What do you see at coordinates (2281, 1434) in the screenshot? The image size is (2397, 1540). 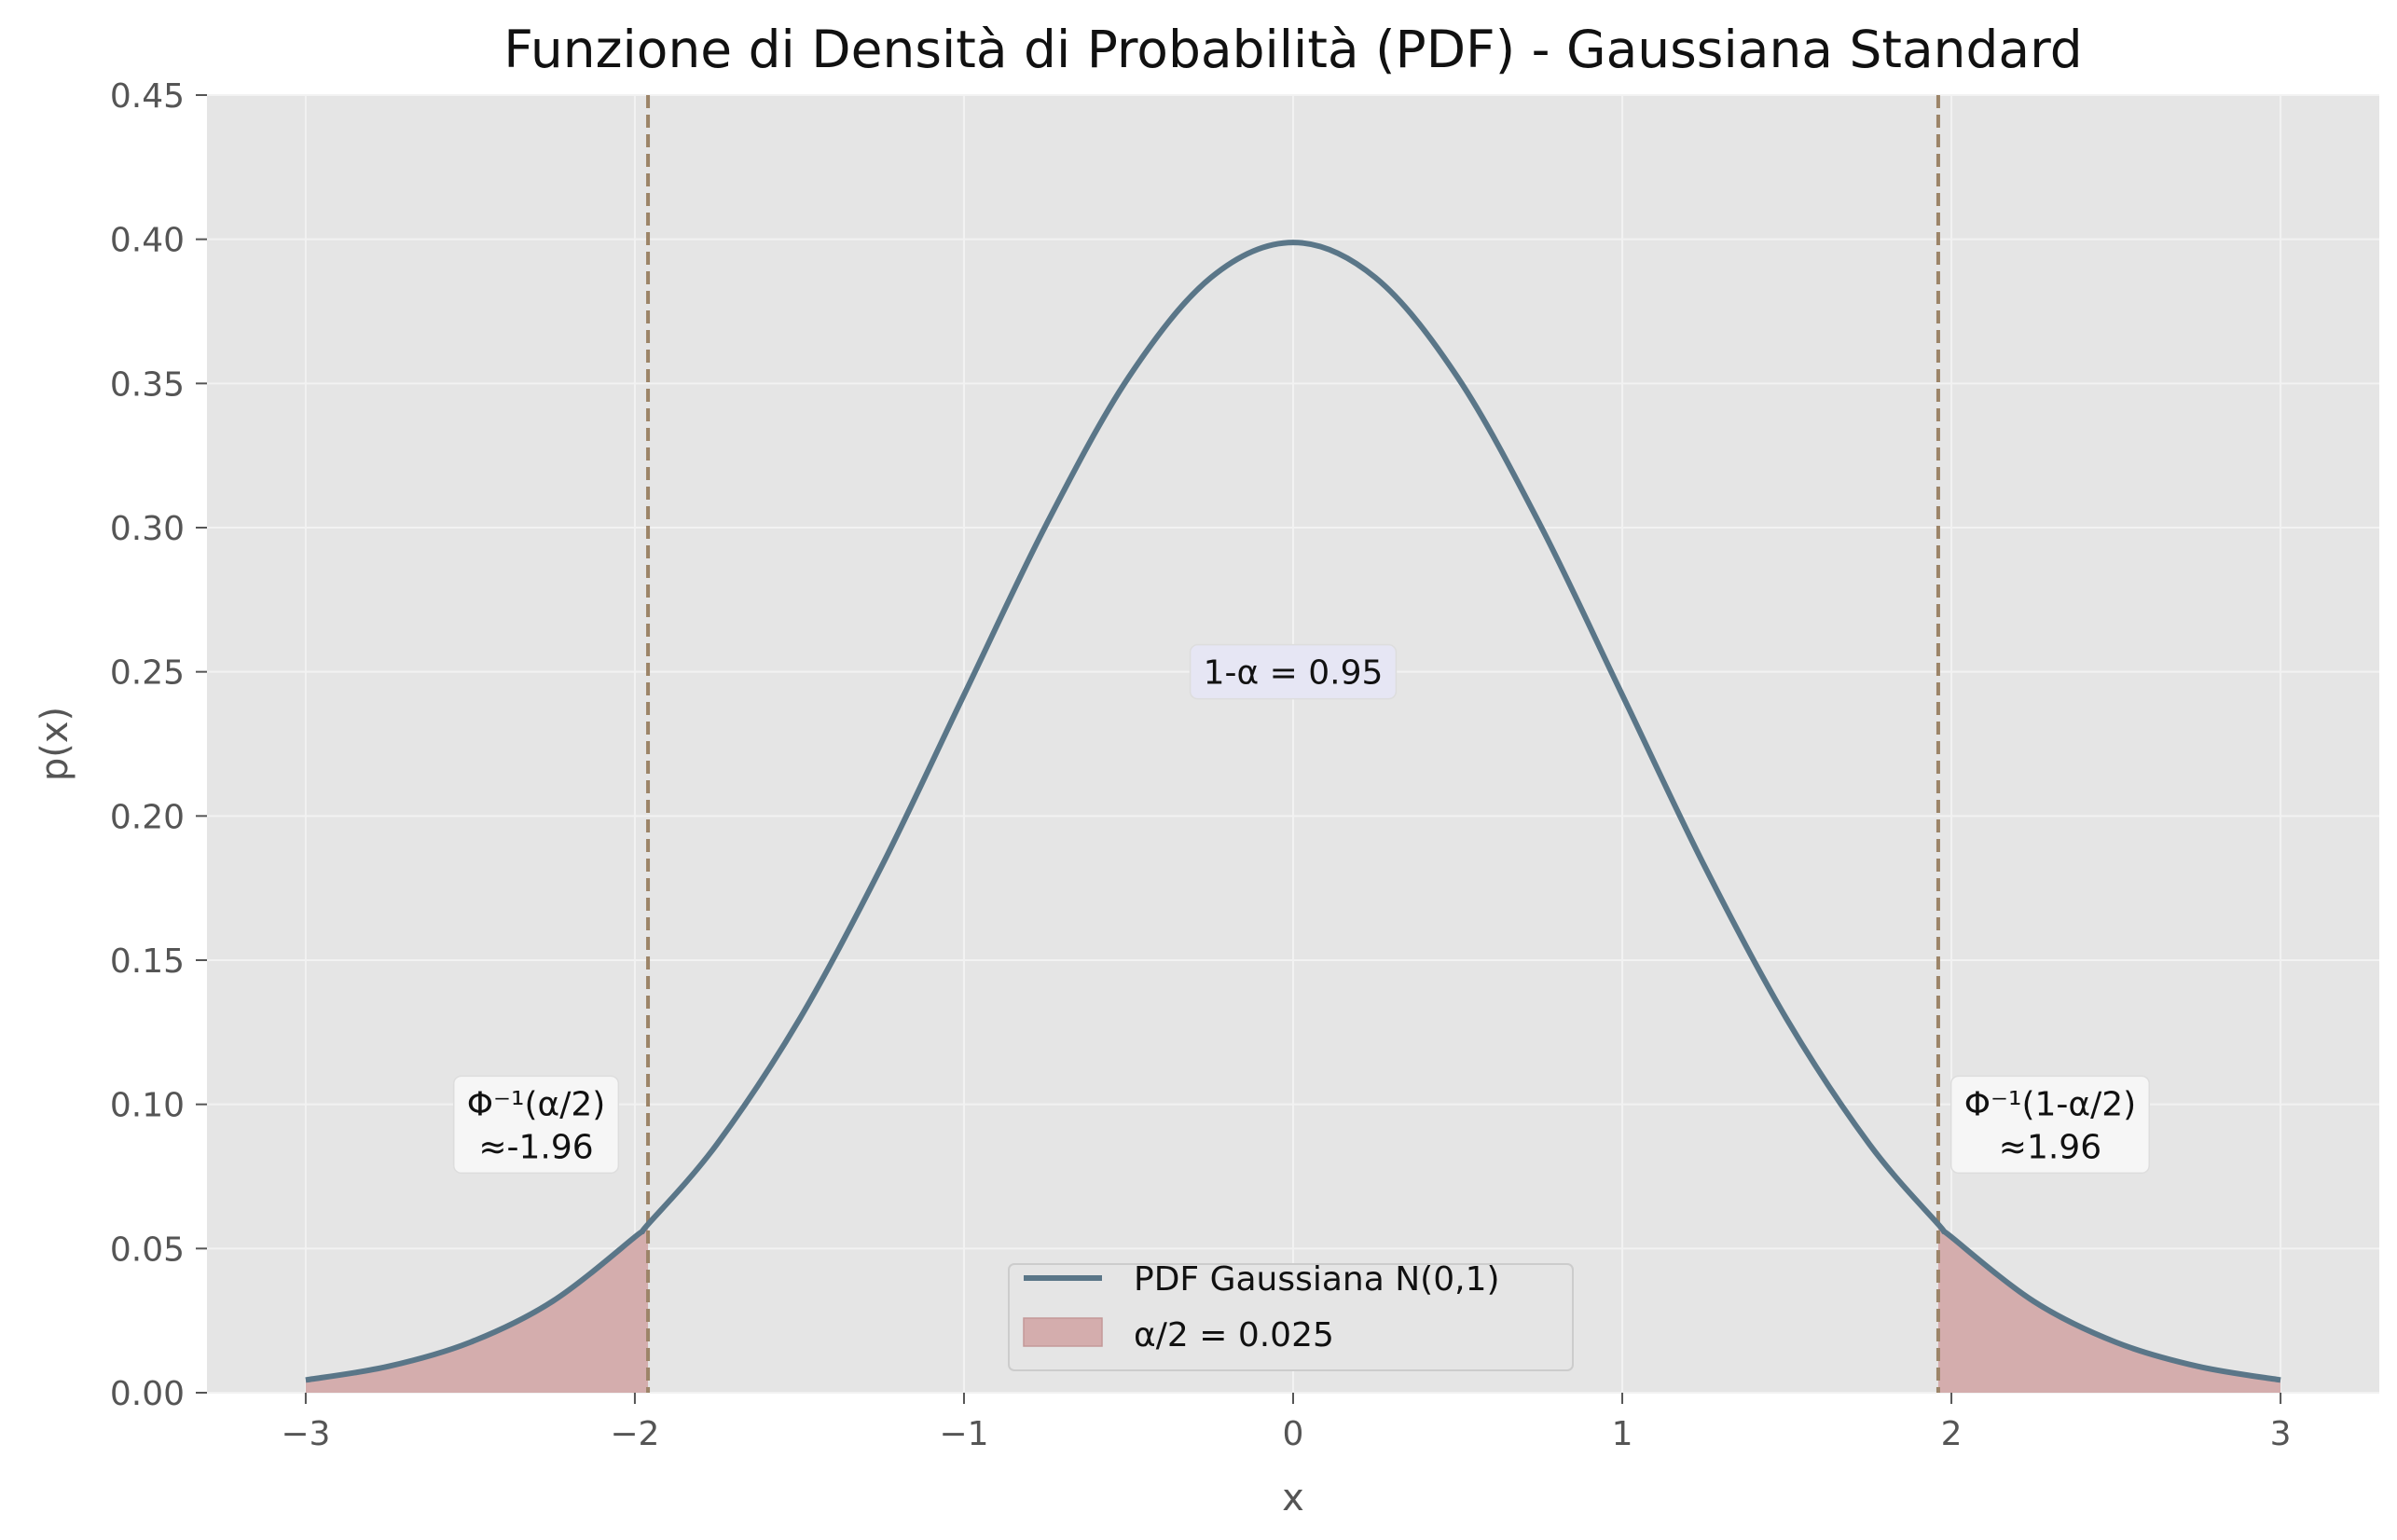 I see `x-tick-label-6: 3` at bounding box center [2281, 1434].